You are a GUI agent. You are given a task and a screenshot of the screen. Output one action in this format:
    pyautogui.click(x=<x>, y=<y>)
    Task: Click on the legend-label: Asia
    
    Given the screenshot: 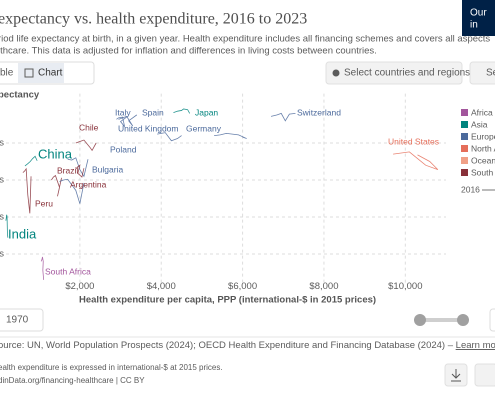 What is the action you would take?
    pyautogui.click(x=479, y=124)
    